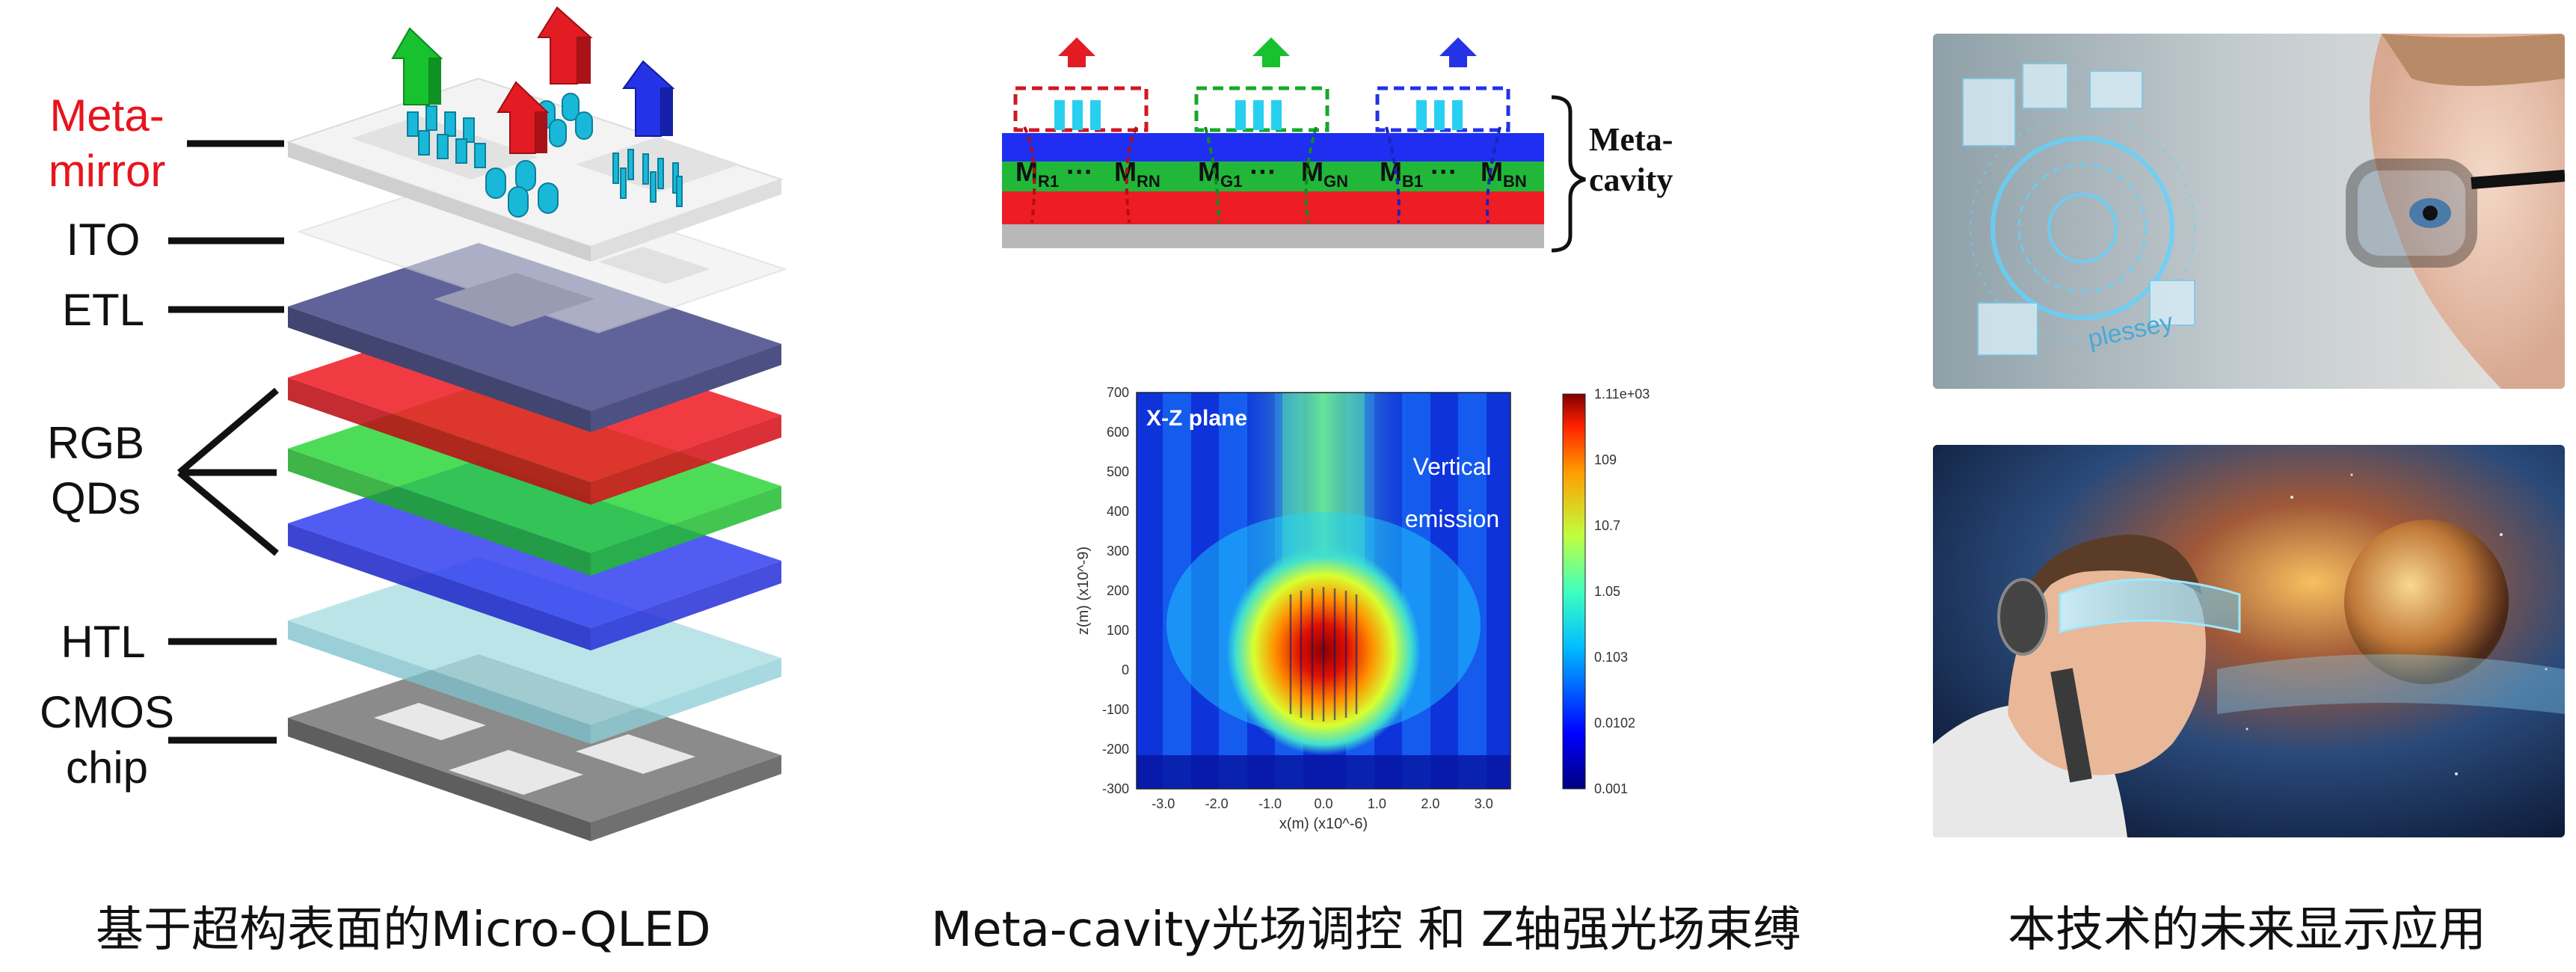 The image size is (2576, 972). Describe the element at coordinates (1115, 709) in the screenshot. I see `y-tick-label: -100` at that location.